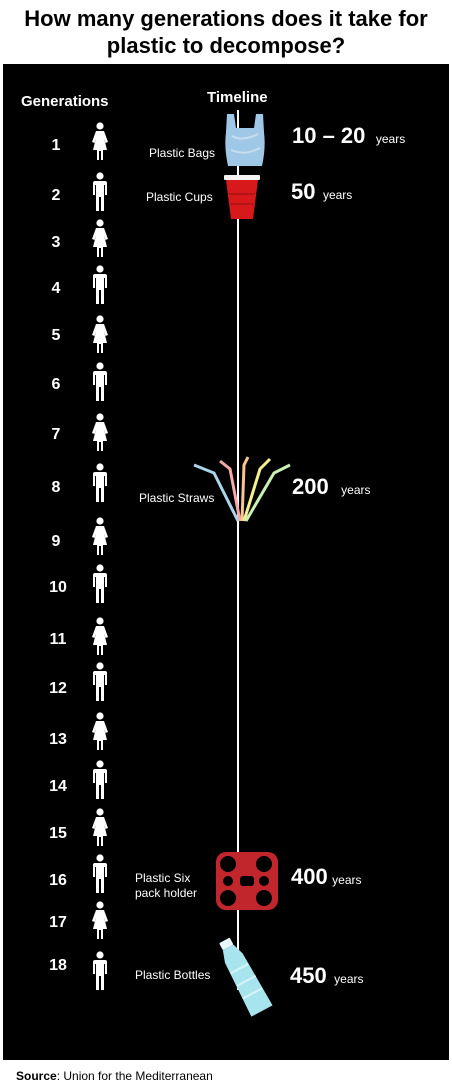 The width and height of the screenshot is (452, 1092). Describe the element at coordinates (135, 1076) in the screenshot. I see `source-text: : Union for the Mediterranean` at that location.